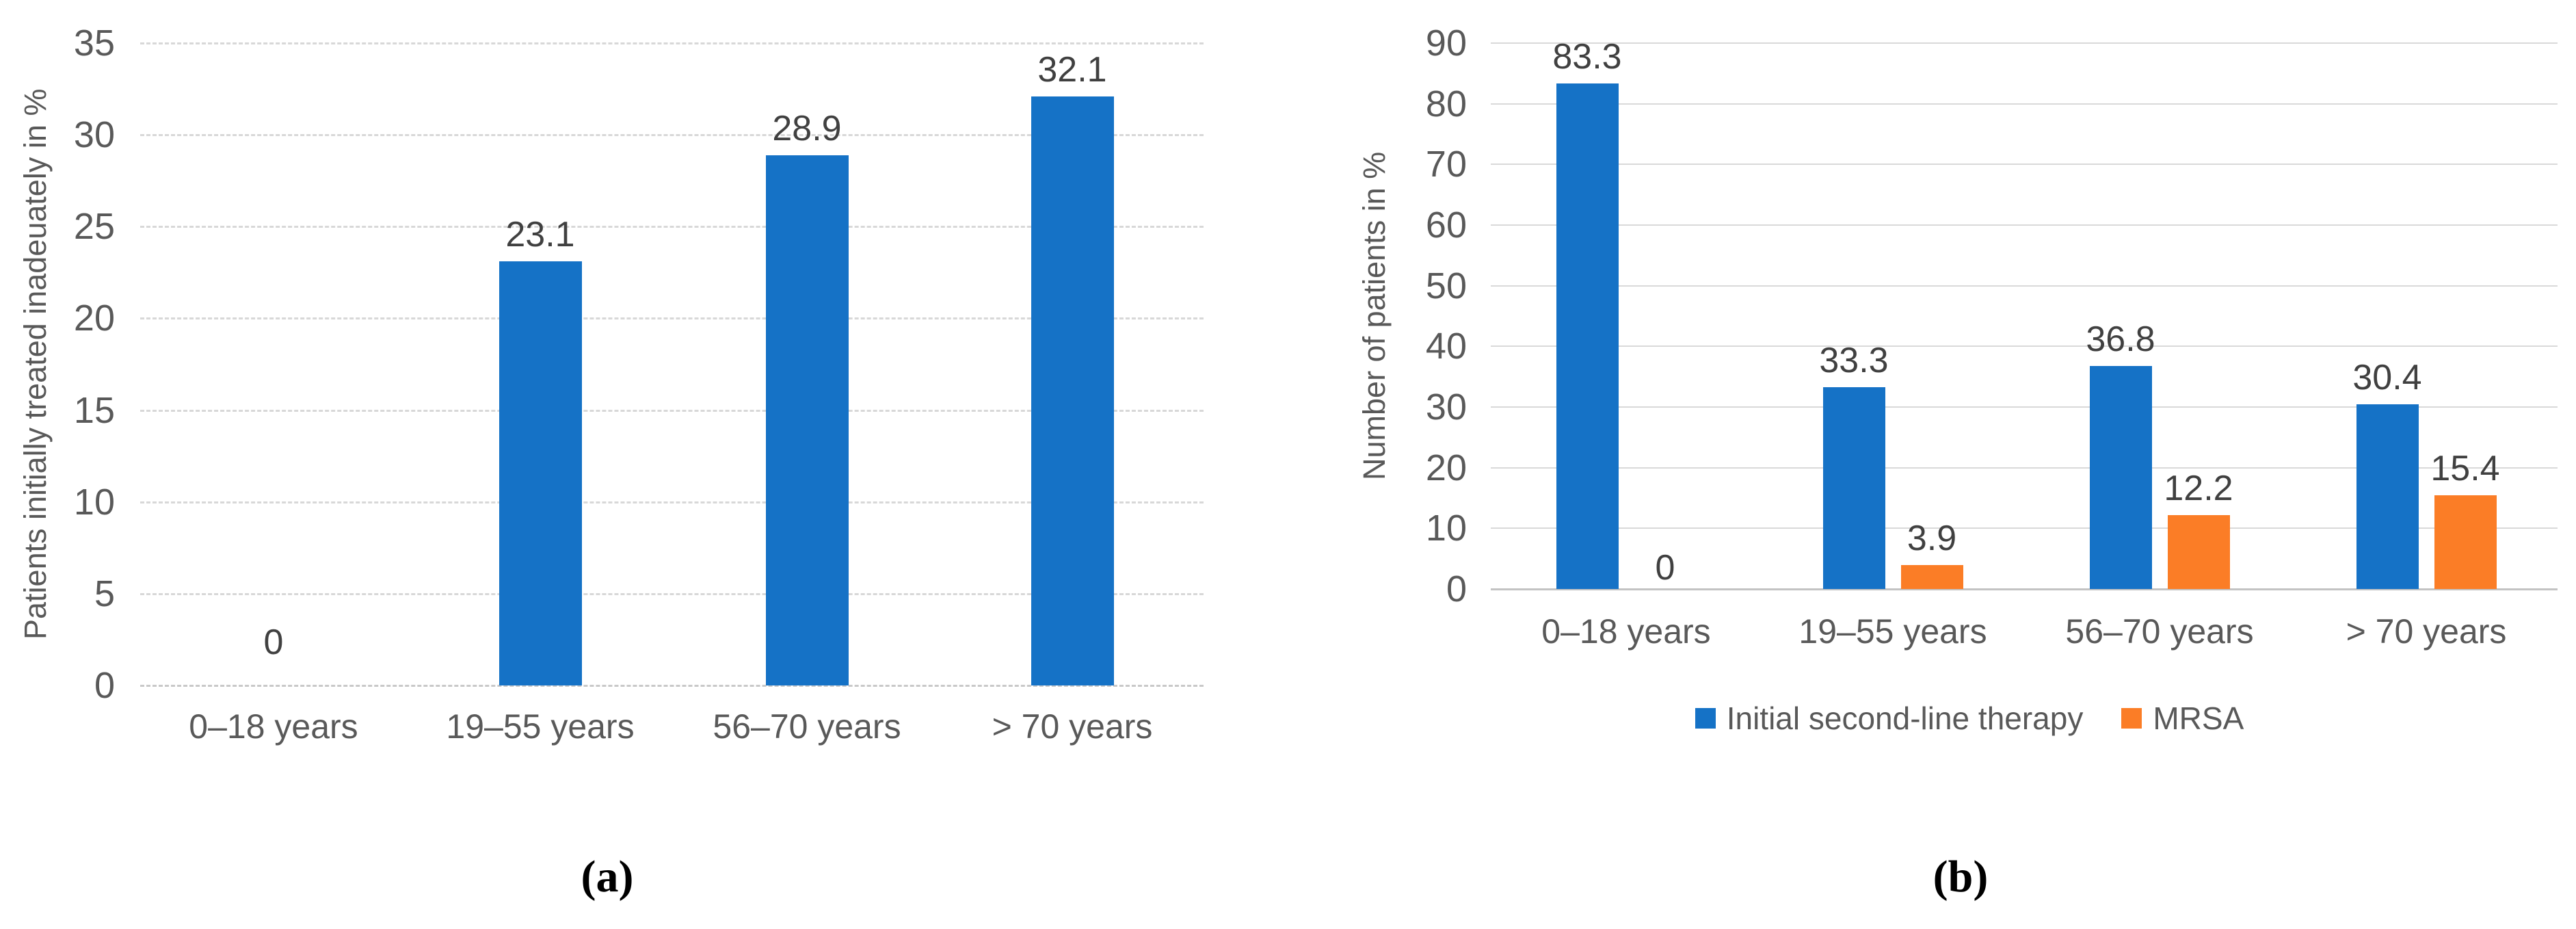 Image resolution: width=2576 pixels, height=929 pixels. I want to click on caption-b: (b), so click(1961, 877).